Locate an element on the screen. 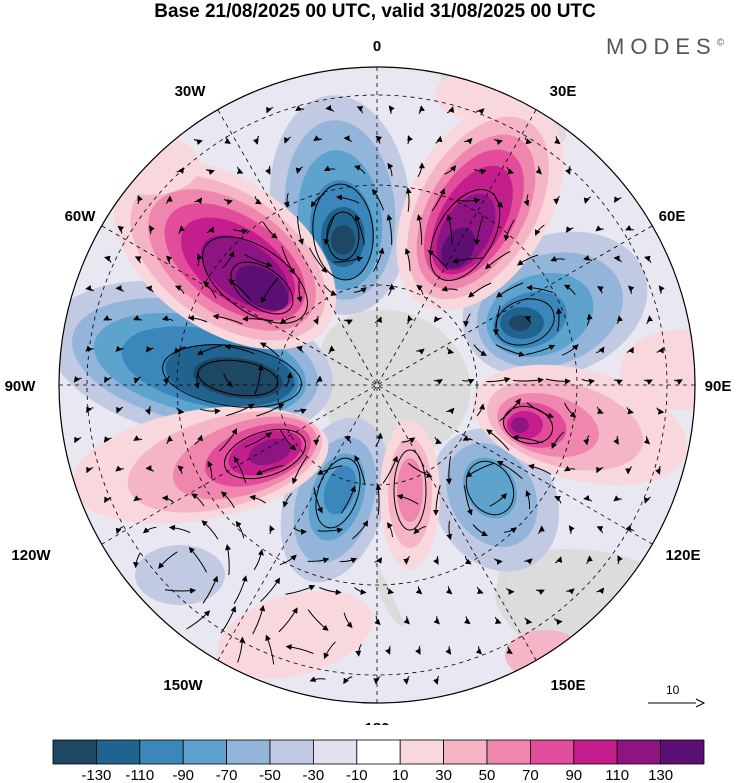 The width and height of the screenshot is (750, 783). colorbar-tick-label: -110 is located at coordinates (139, 775).